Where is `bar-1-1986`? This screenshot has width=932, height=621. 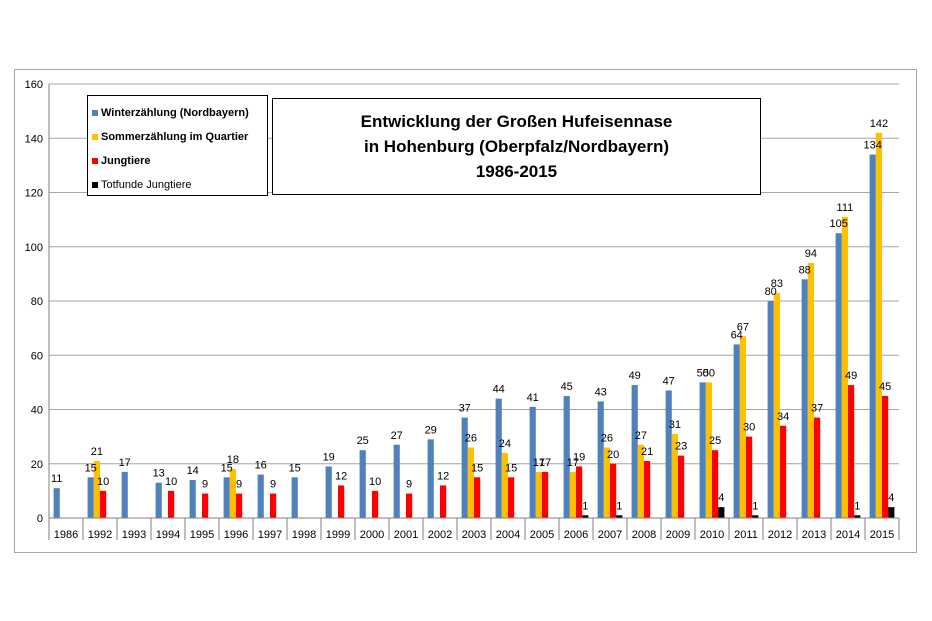 bar-1-1986 is located at coordinates (56, 503).